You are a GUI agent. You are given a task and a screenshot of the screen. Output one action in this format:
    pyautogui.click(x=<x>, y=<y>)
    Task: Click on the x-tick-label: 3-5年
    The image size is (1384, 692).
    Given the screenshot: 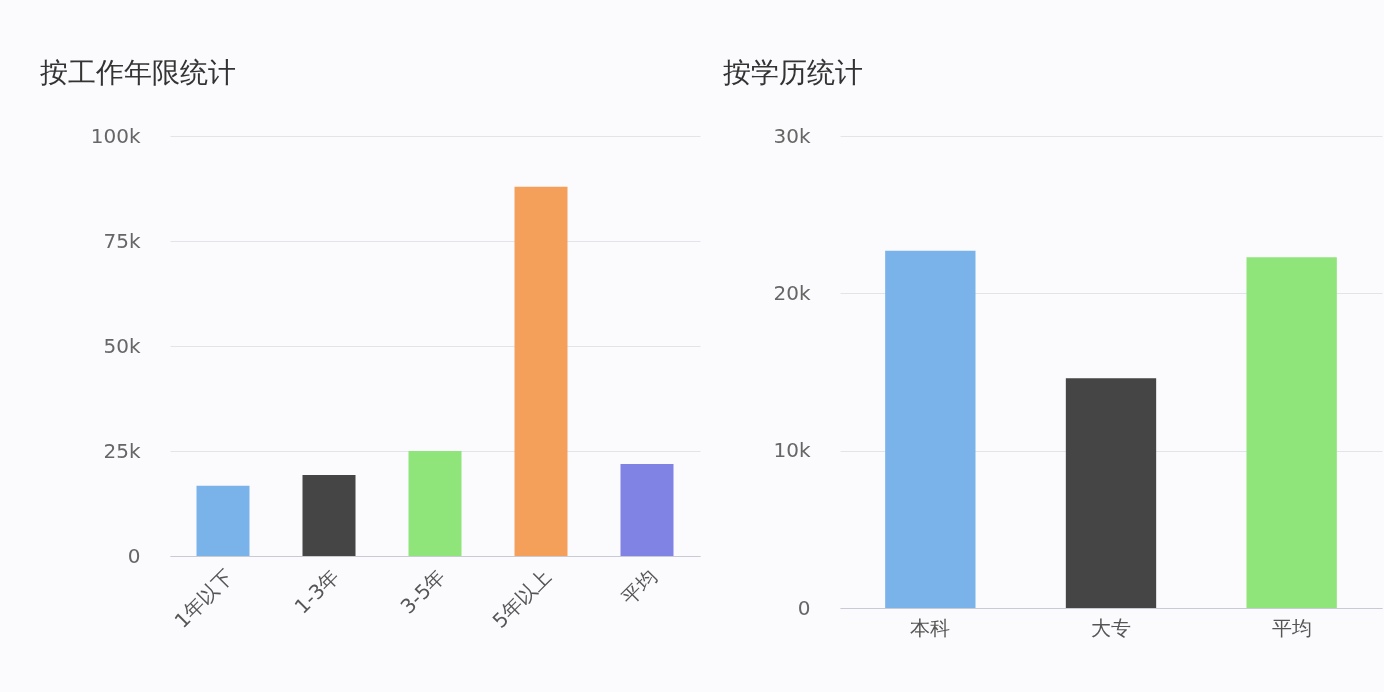 What is the action you would take?
    pyautogui.click(x=422, y=591)
    